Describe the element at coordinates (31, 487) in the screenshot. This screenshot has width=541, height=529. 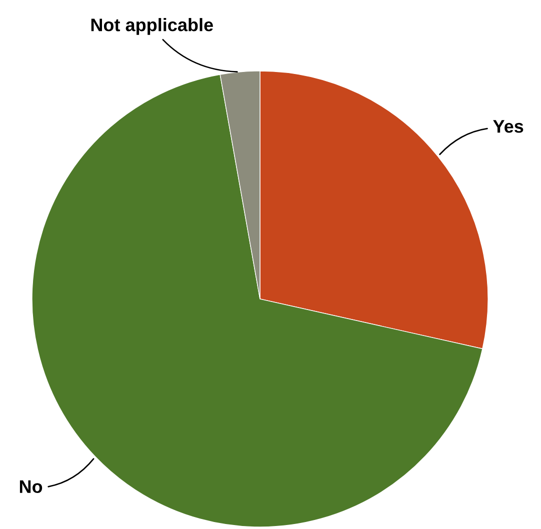
I see `slice-label: No` at that location.